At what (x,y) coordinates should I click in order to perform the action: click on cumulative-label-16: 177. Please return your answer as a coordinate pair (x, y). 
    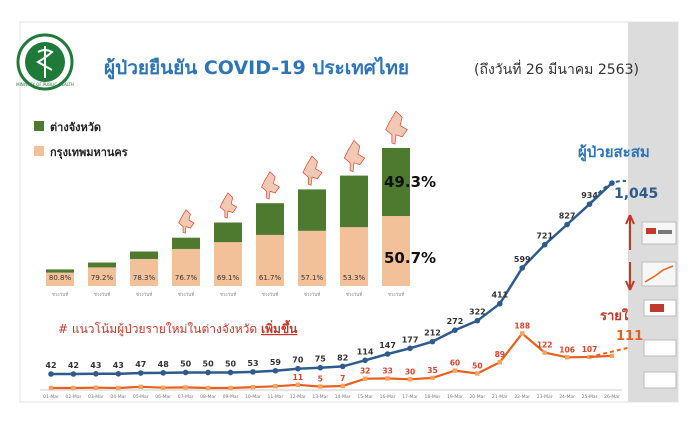
    Looking at the image, I should click on (410, 339).